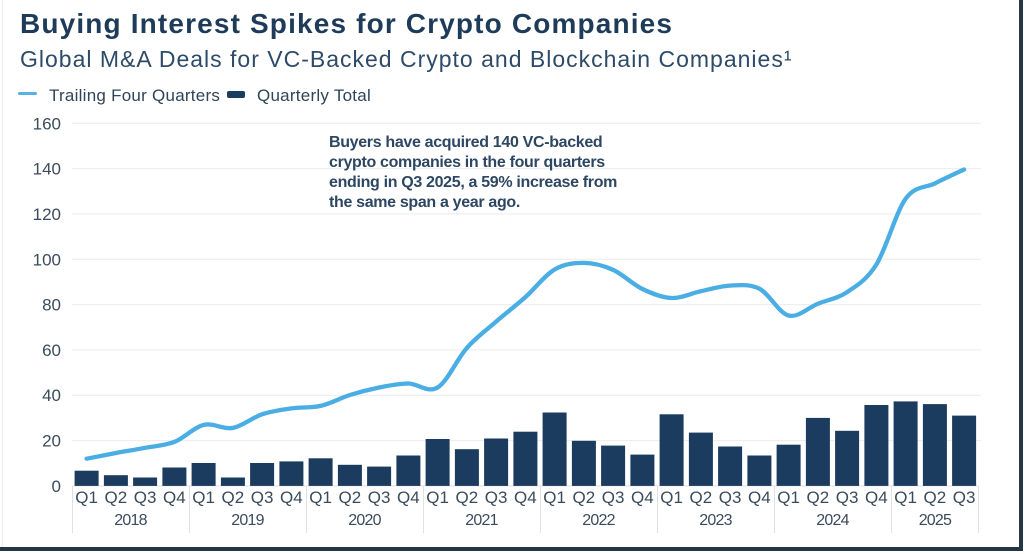  Describe the element at coordinates (247, 520) in the screenshot. I see `svg-text: 2019` at that location.